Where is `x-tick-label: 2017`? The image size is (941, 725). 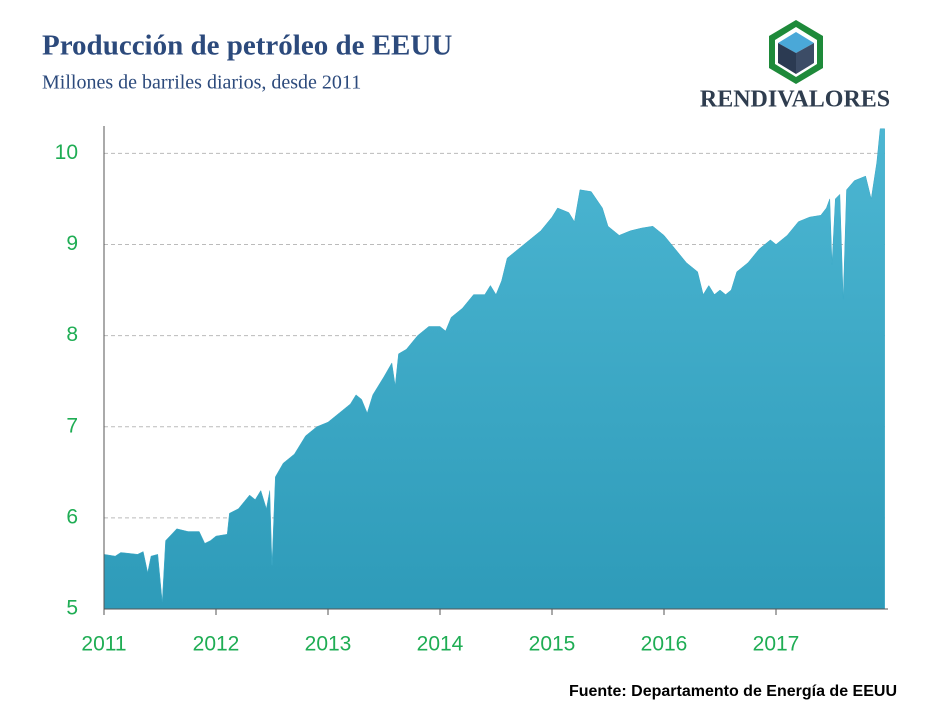 x-tick-label: 2017 is located at coordinates (776, 644).